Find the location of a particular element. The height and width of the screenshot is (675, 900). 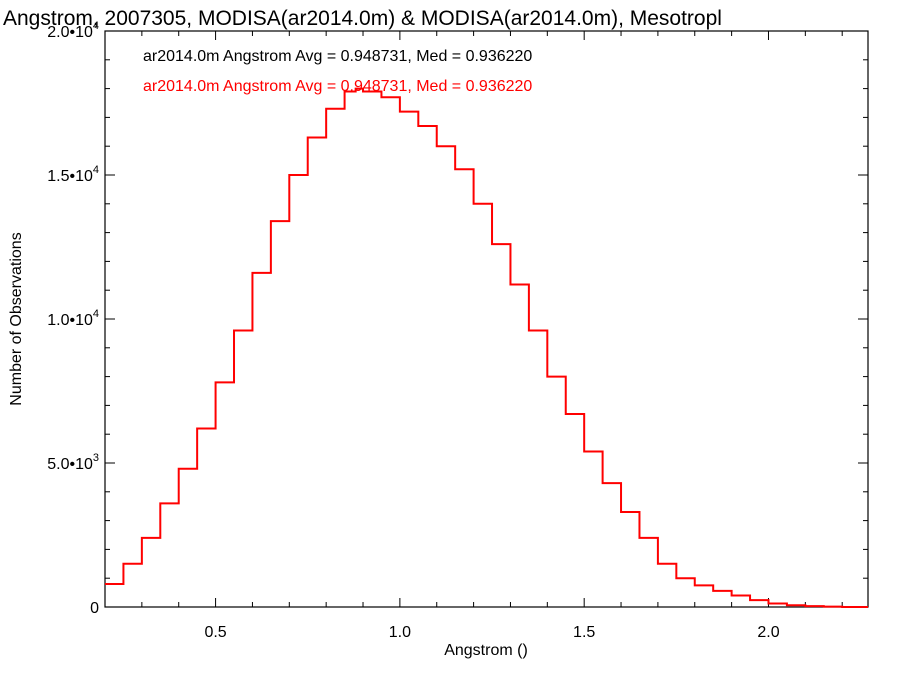

y-tick-label: 5.0•103 is located at coordinates (73, 462).